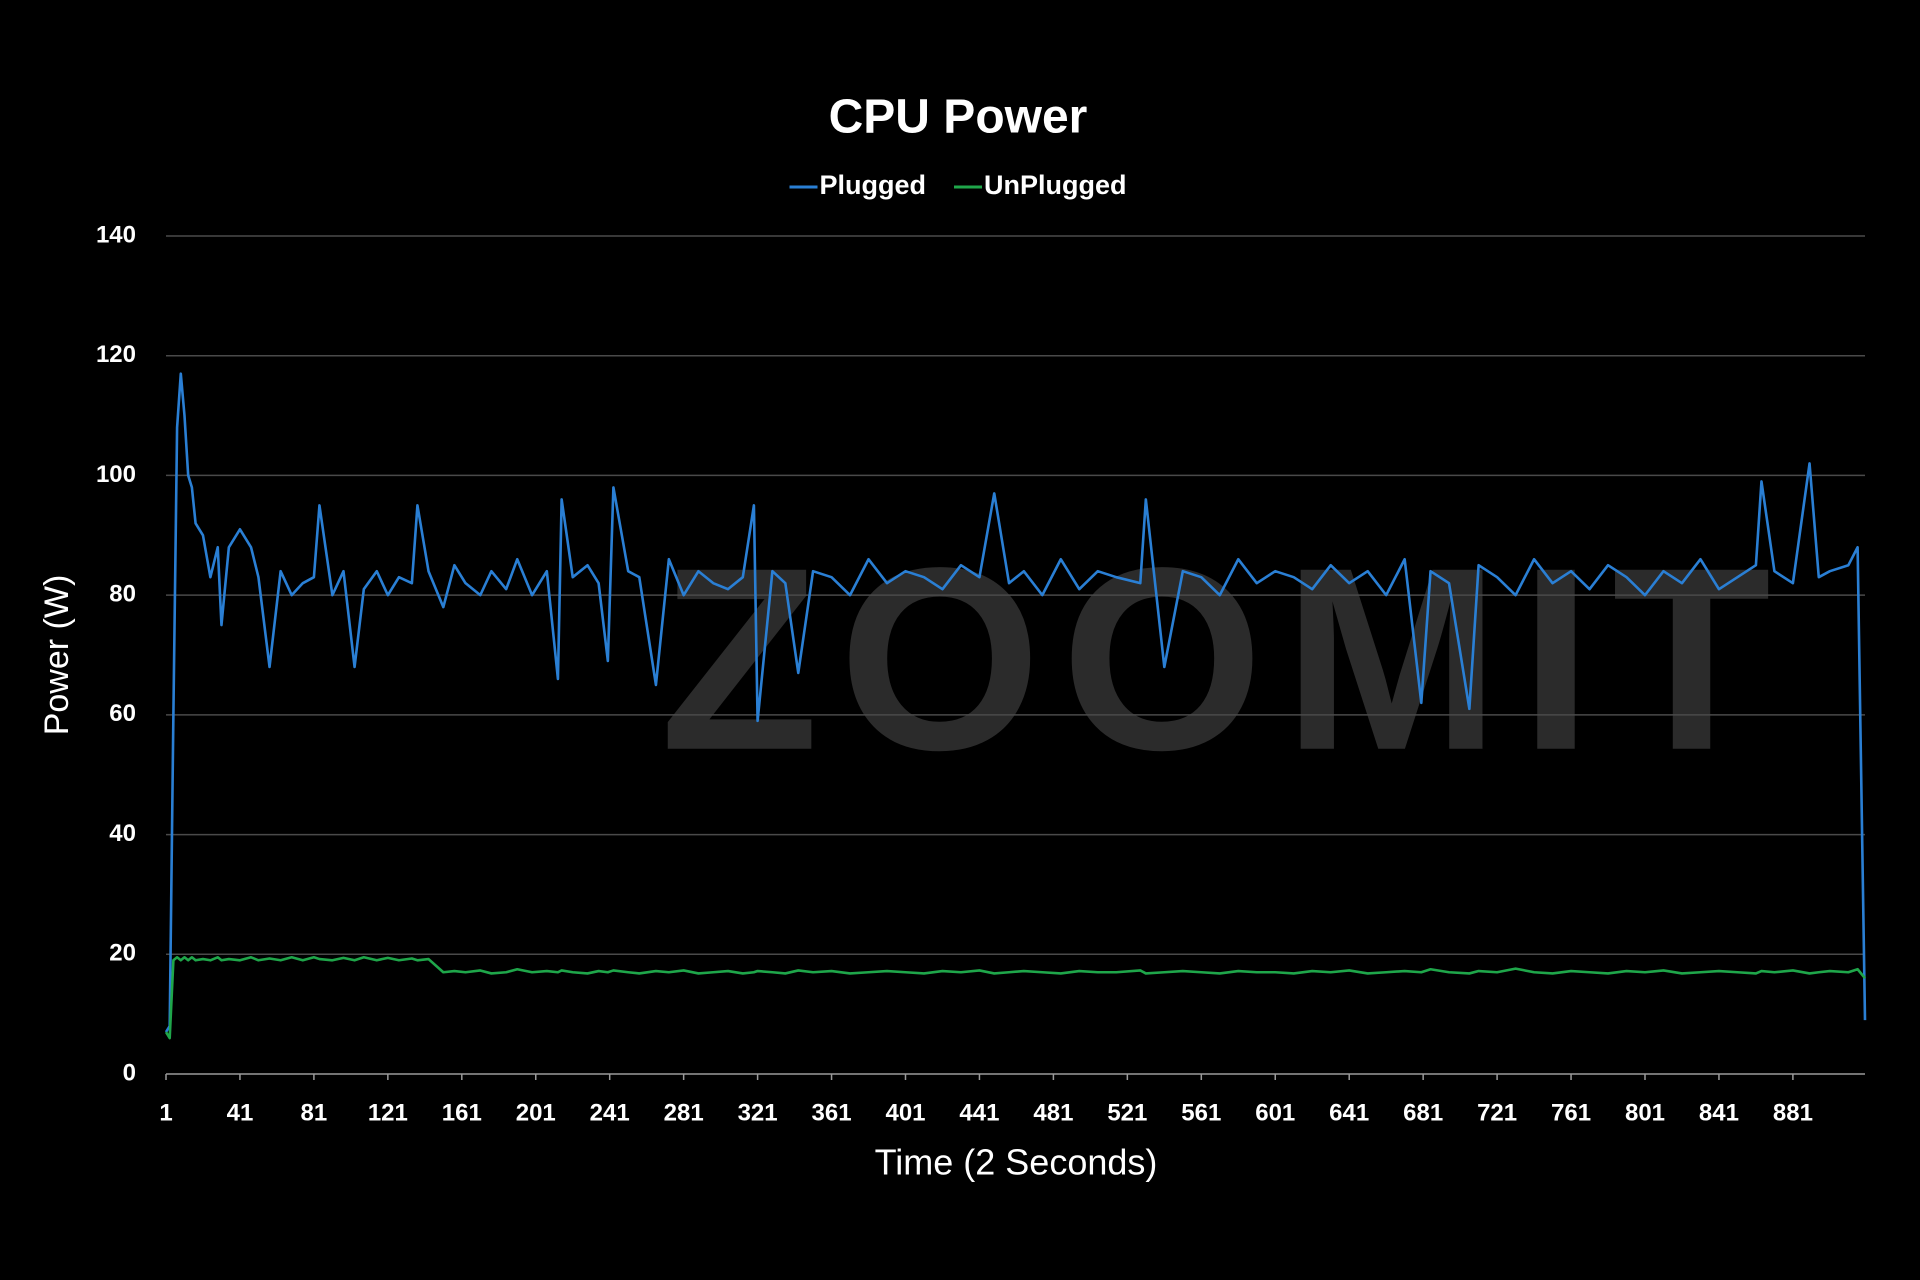 The image size is (1920, 1280). I want to click on x-tick-label: 81, so click(314, 1112).